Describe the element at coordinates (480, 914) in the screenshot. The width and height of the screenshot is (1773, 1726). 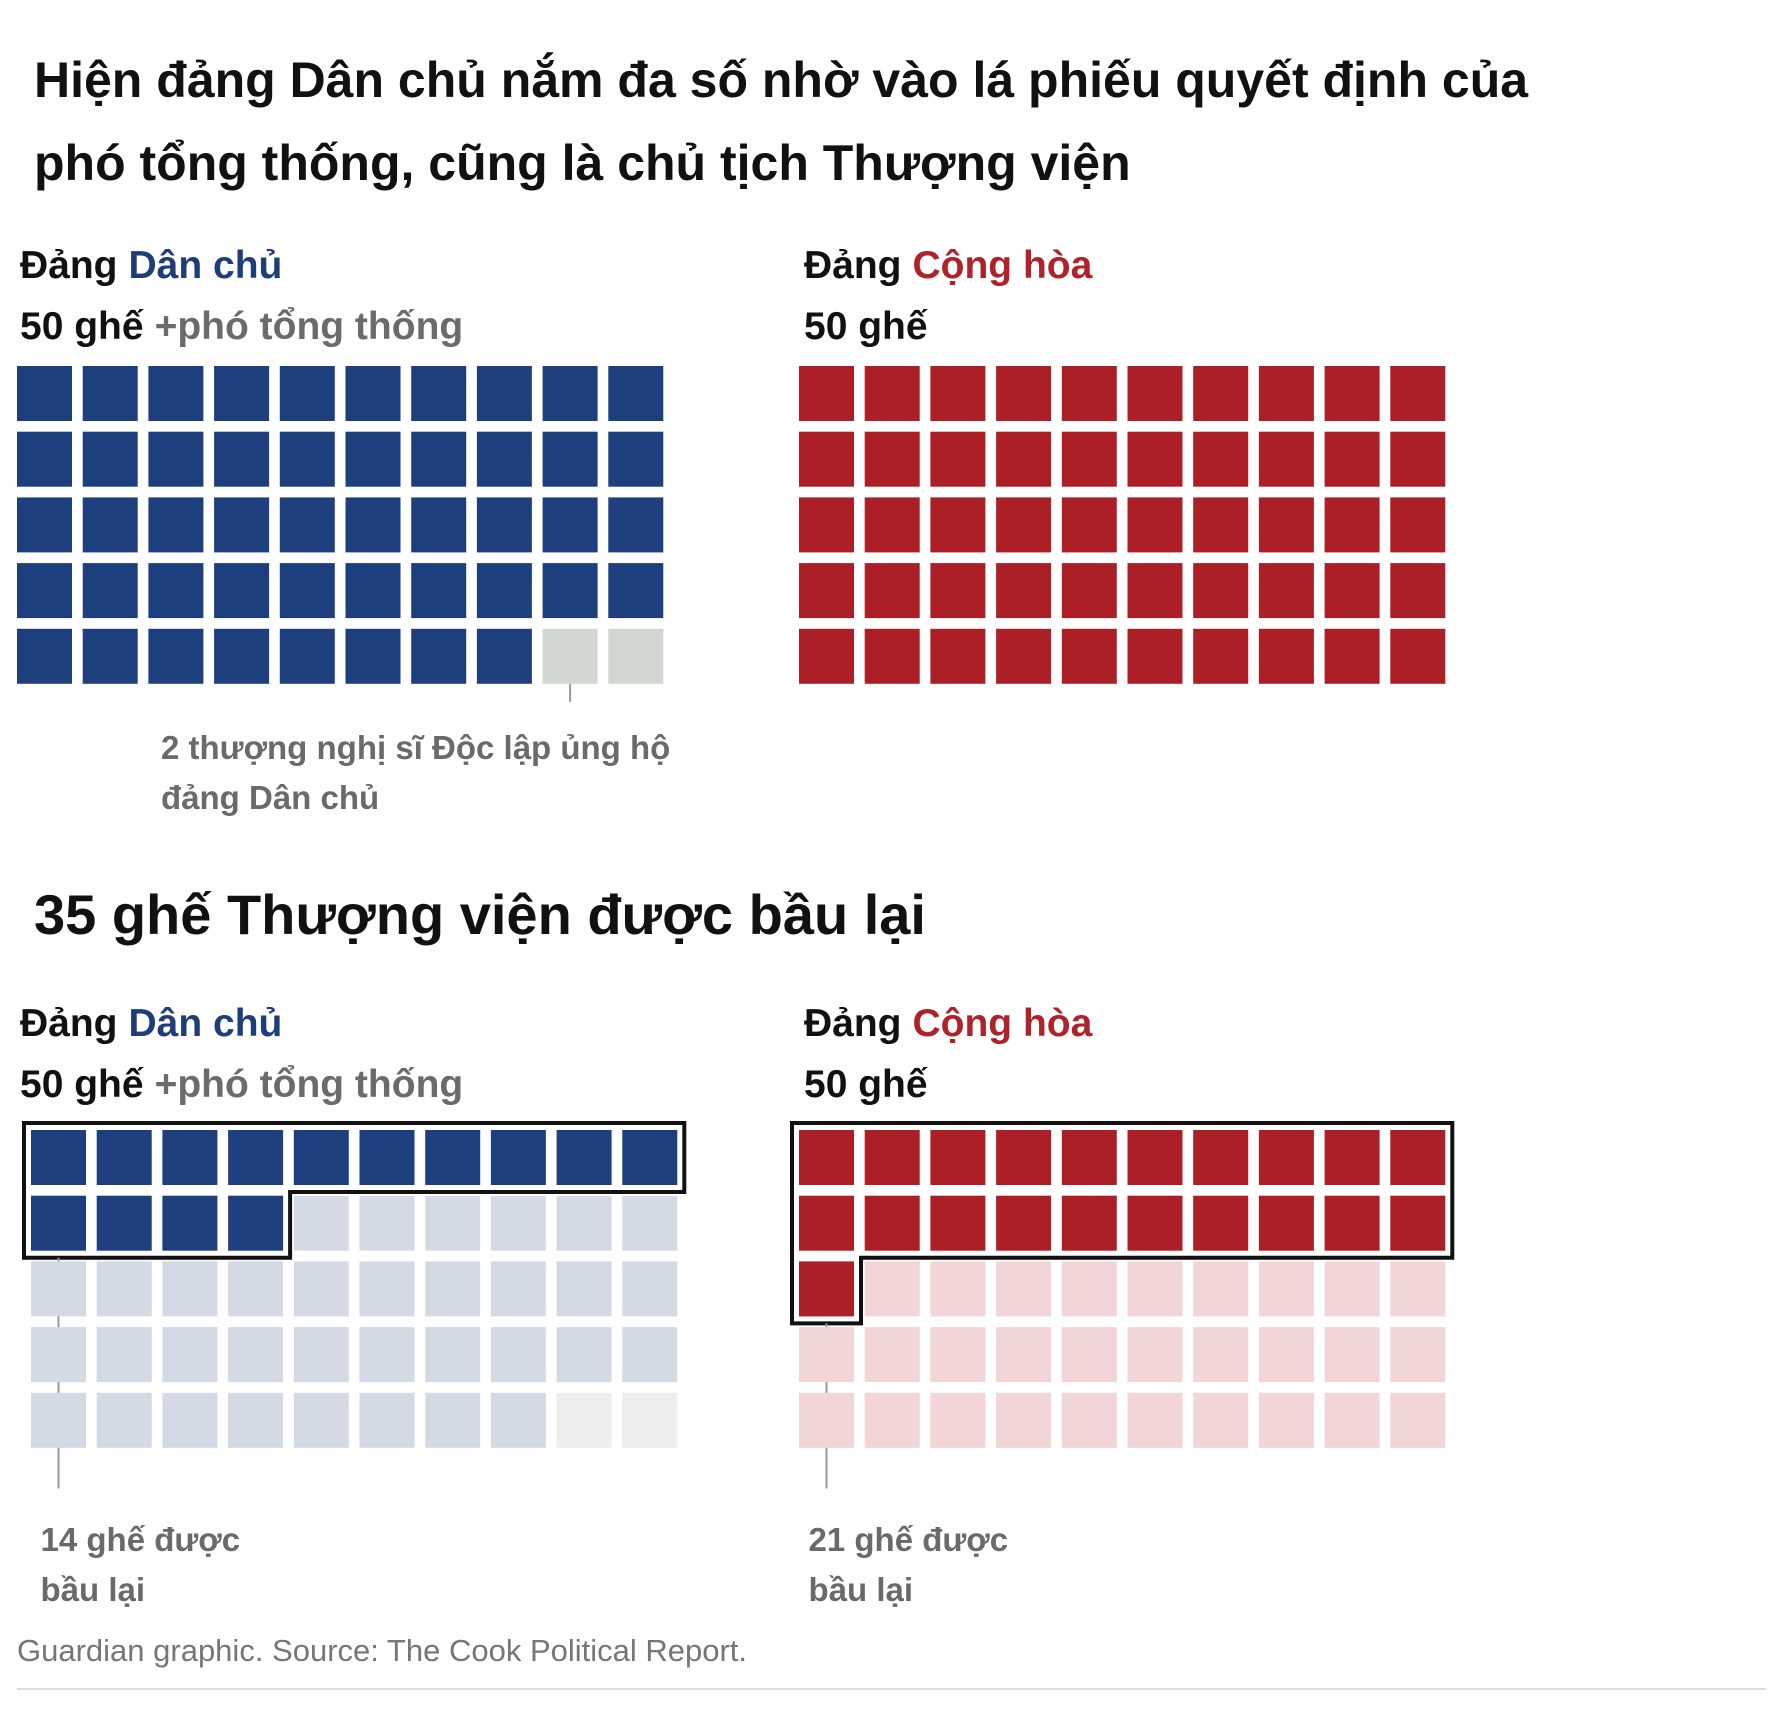
I see `section-title: 35 ghế Thượng viện được bầu lại` at that location.